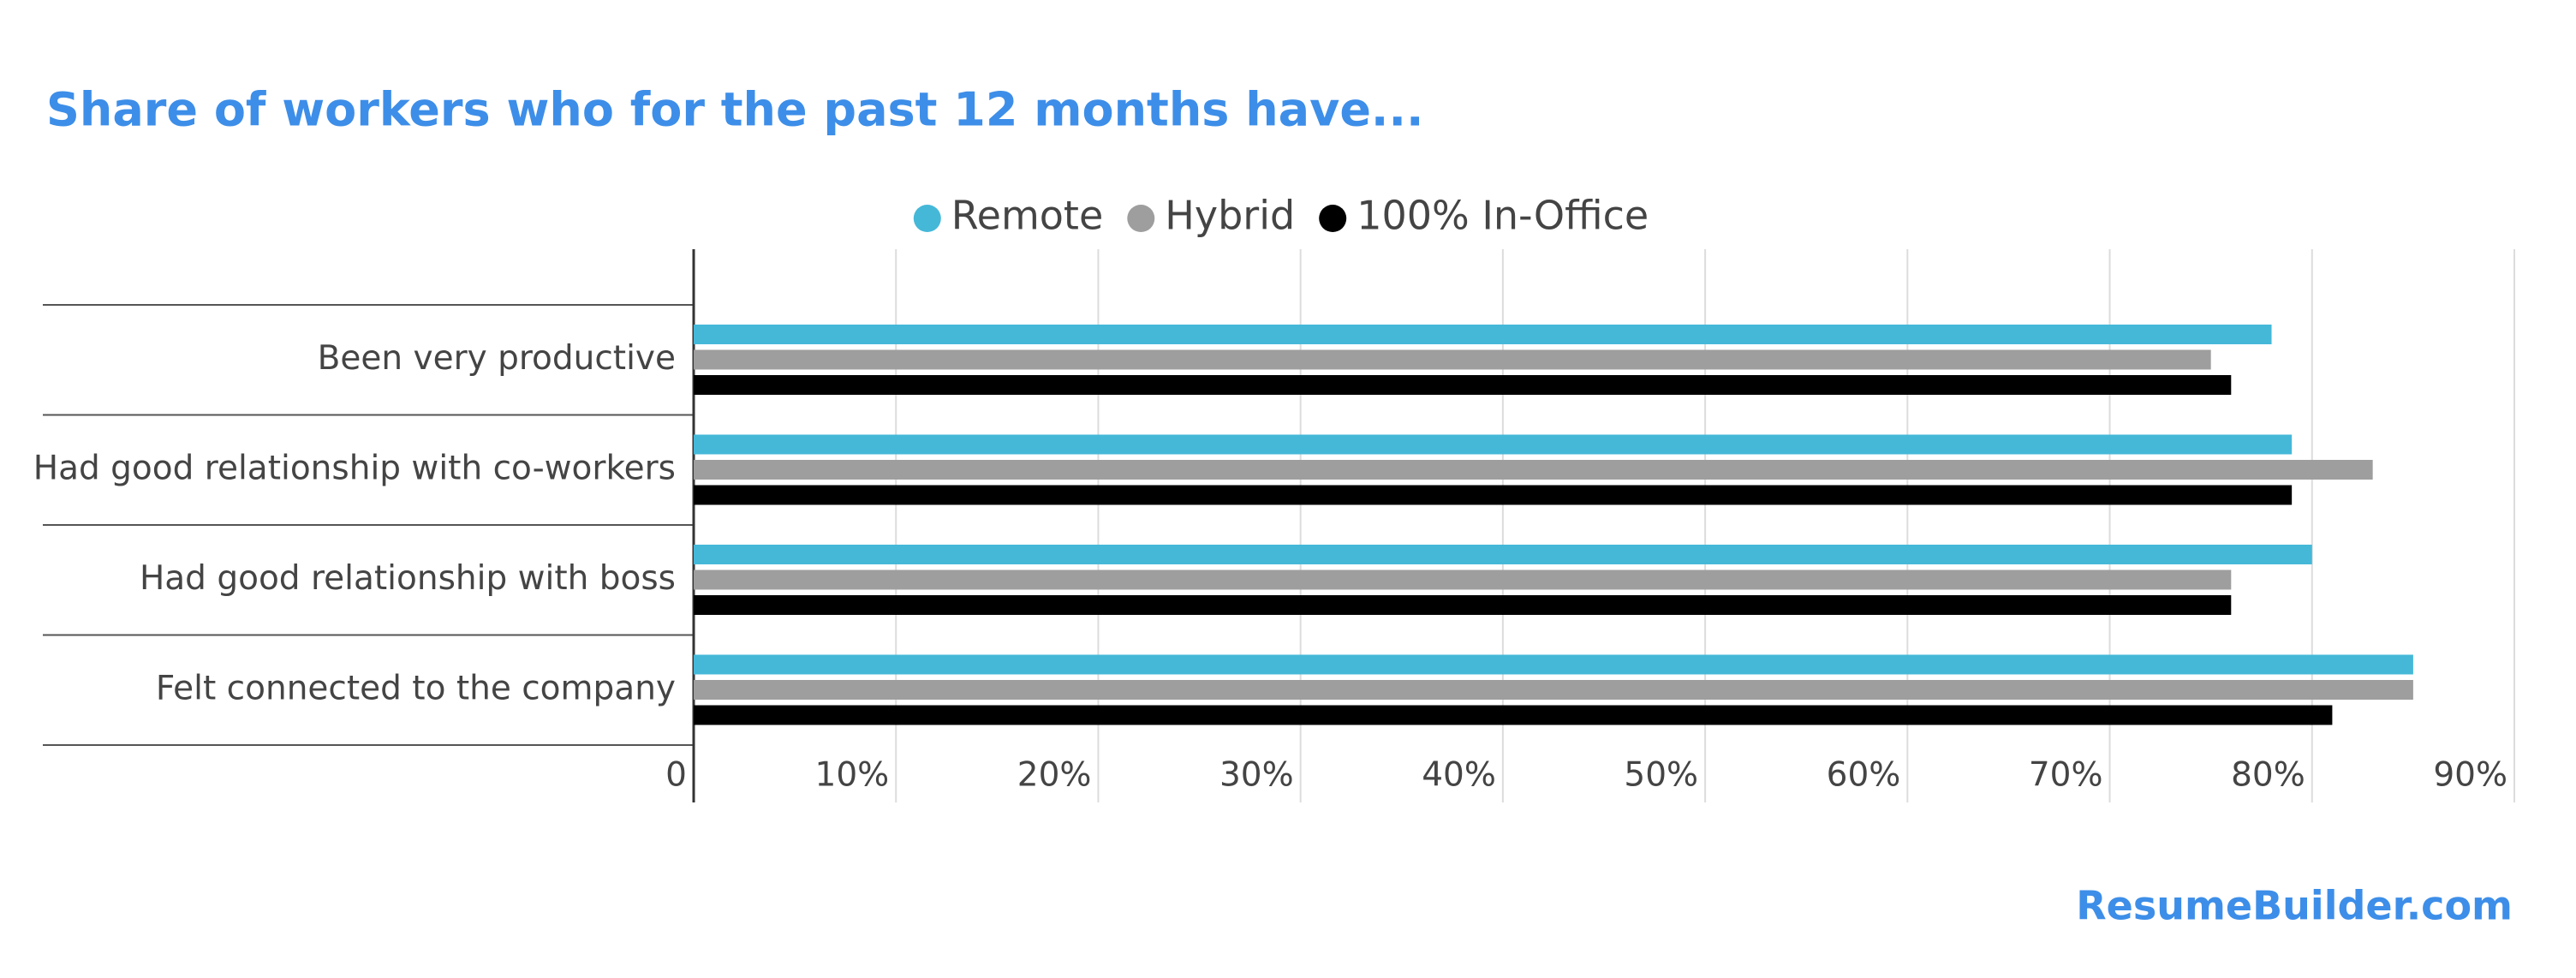 The image size is (2576, 978). I want to click on x-tick-label: 50%, so click(1661, 775).